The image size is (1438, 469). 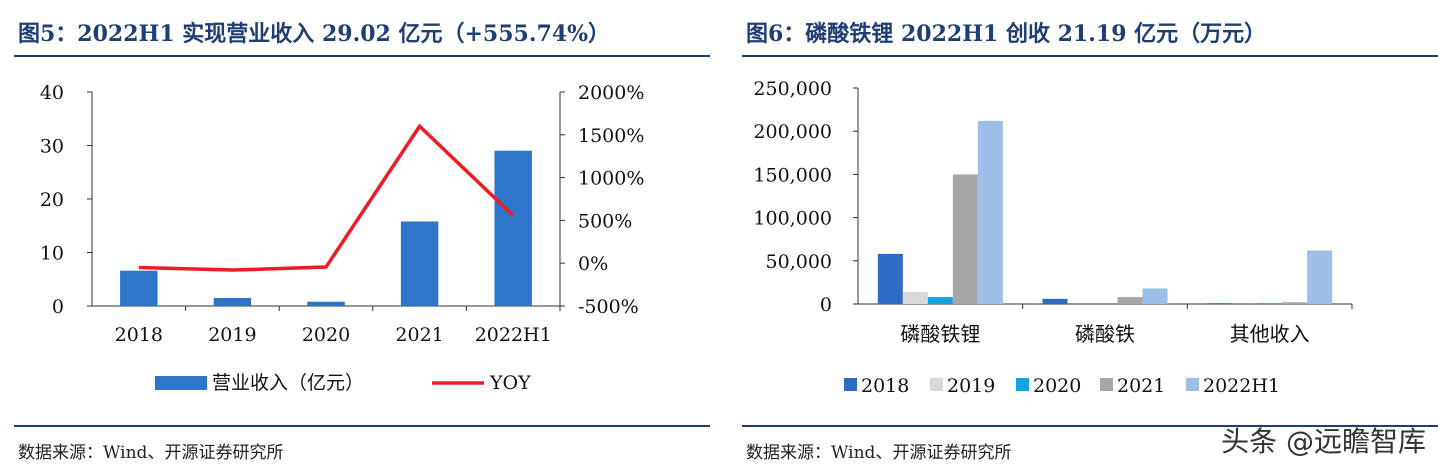 I want to click on figure-5-source: 数据来源：Wind、开源证券研究所, so click(x=151, y=453).